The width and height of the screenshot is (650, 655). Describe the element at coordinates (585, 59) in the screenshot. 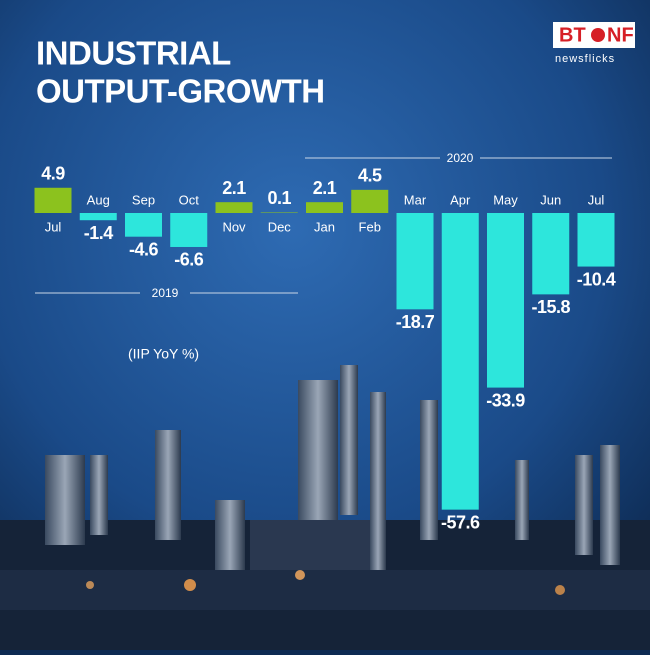

I see `logo-tagline: newsflicks` at that location.